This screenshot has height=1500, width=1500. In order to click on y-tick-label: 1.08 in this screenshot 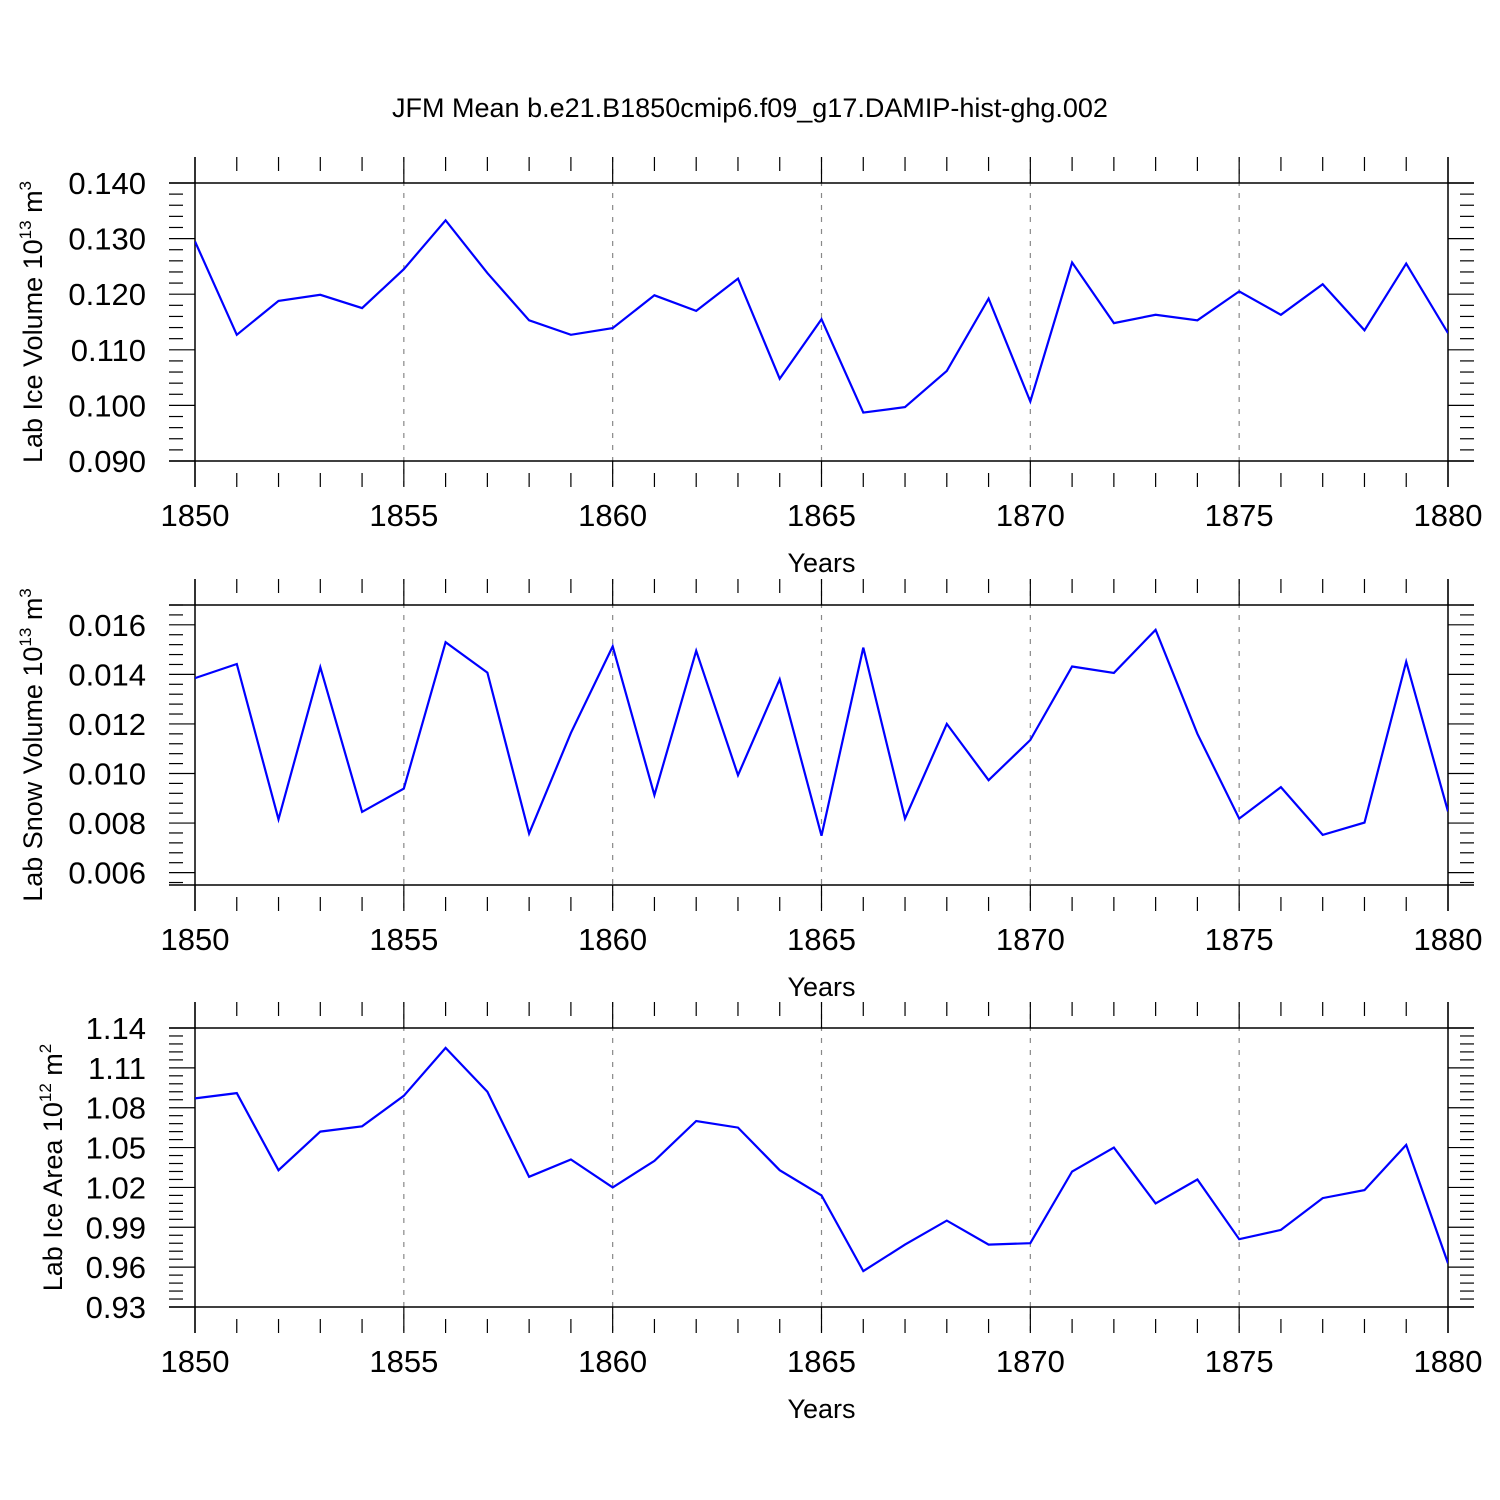, I will do `click(116, 1108)`.